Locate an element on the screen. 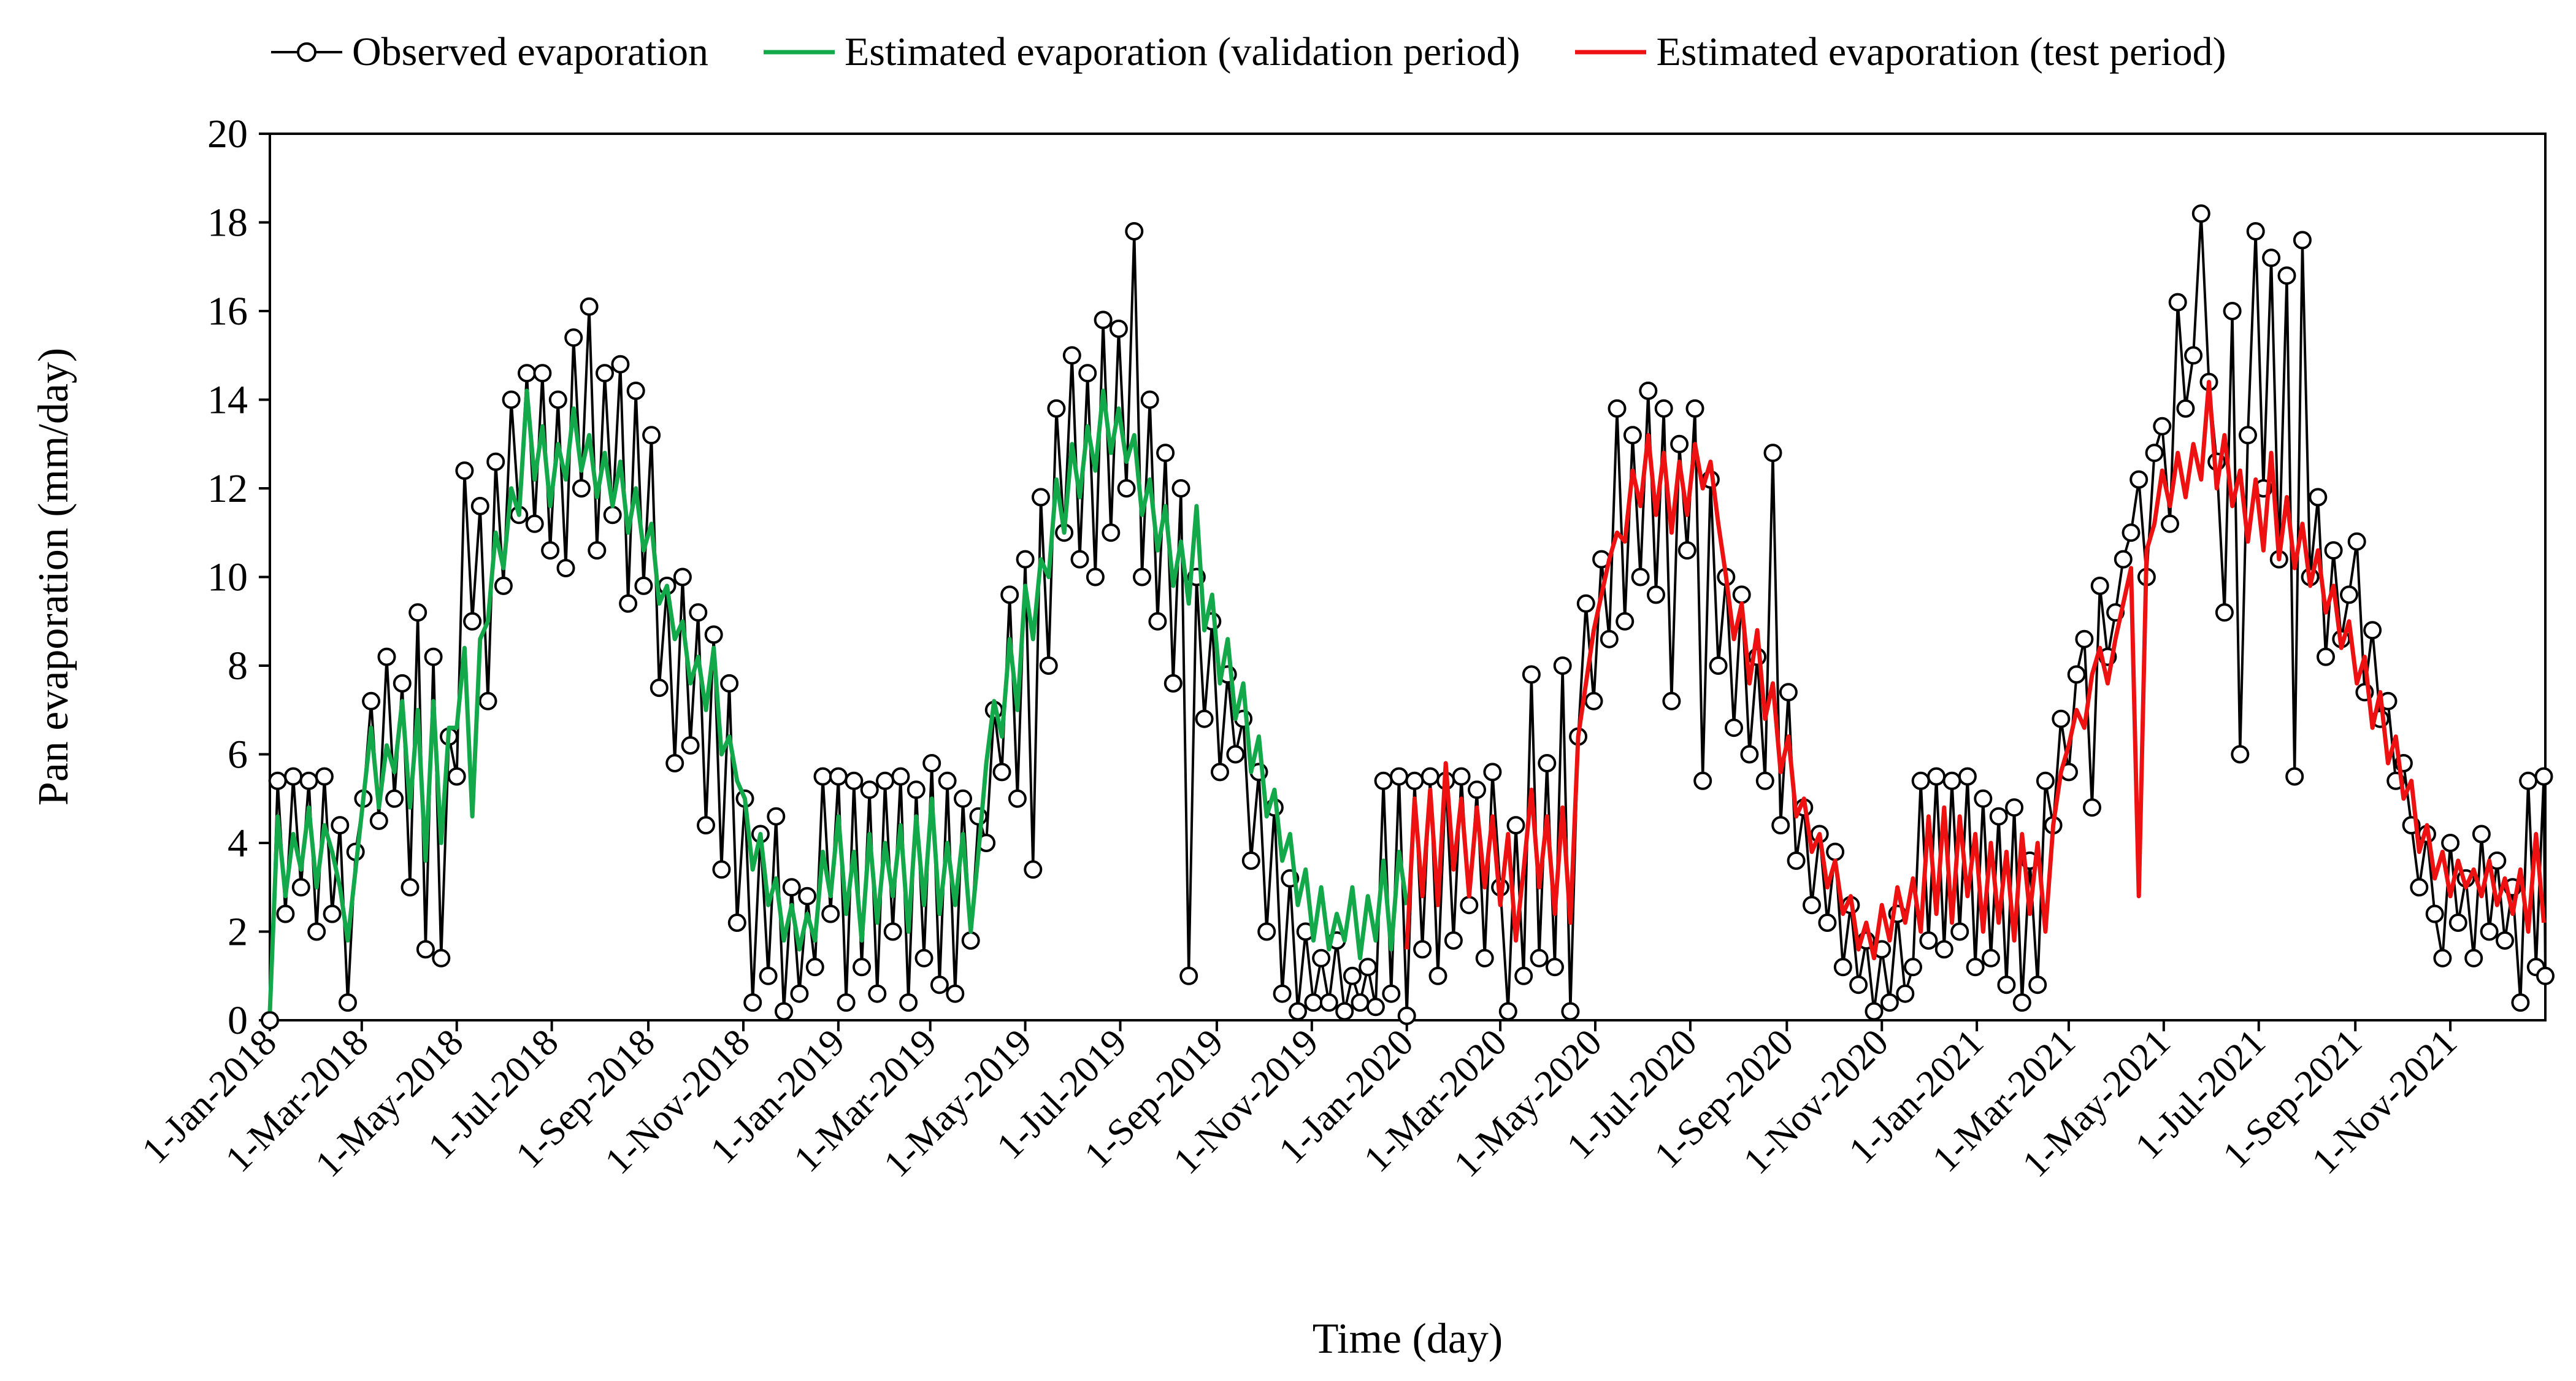 The height and width of the screenshot is (1381, 2576). legend-swatch-test is located at coordinates (1611, 52).